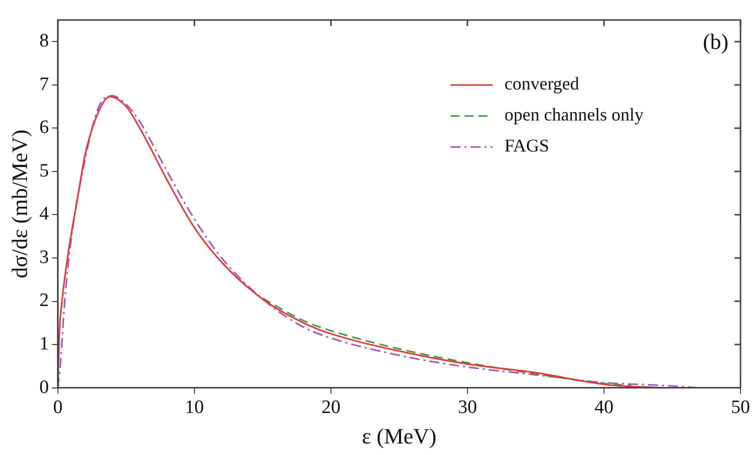  Describe the element at coordinates (542, 84) in the screenshot. I see `legend-label: converged` at that location.